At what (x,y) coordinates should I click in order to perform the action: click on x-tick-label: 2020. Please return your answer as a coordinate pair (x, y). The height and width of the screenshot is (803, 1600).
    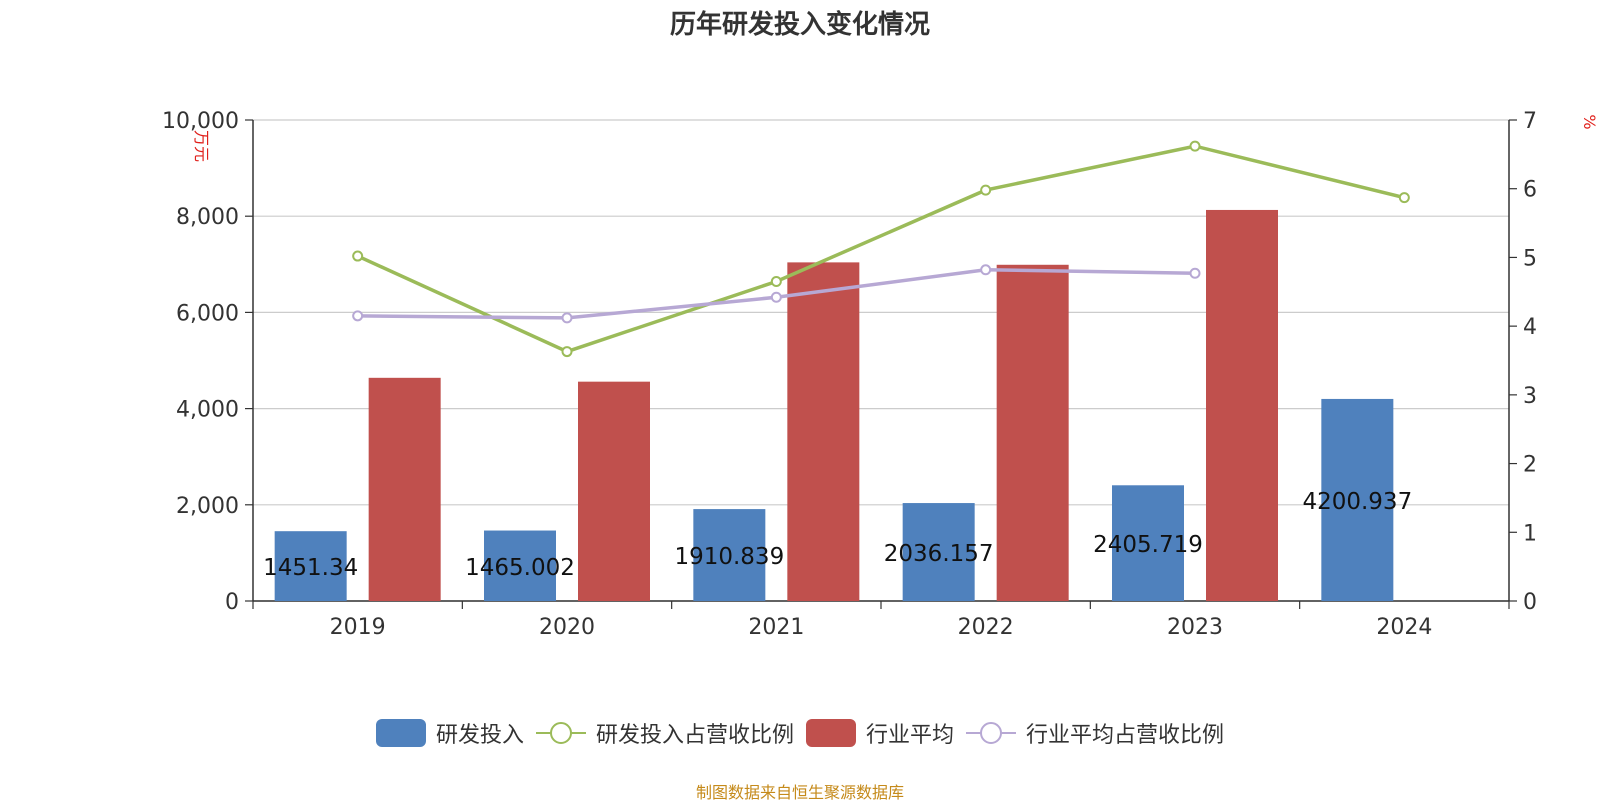
    Looking at the image, I should click on (567, 627).